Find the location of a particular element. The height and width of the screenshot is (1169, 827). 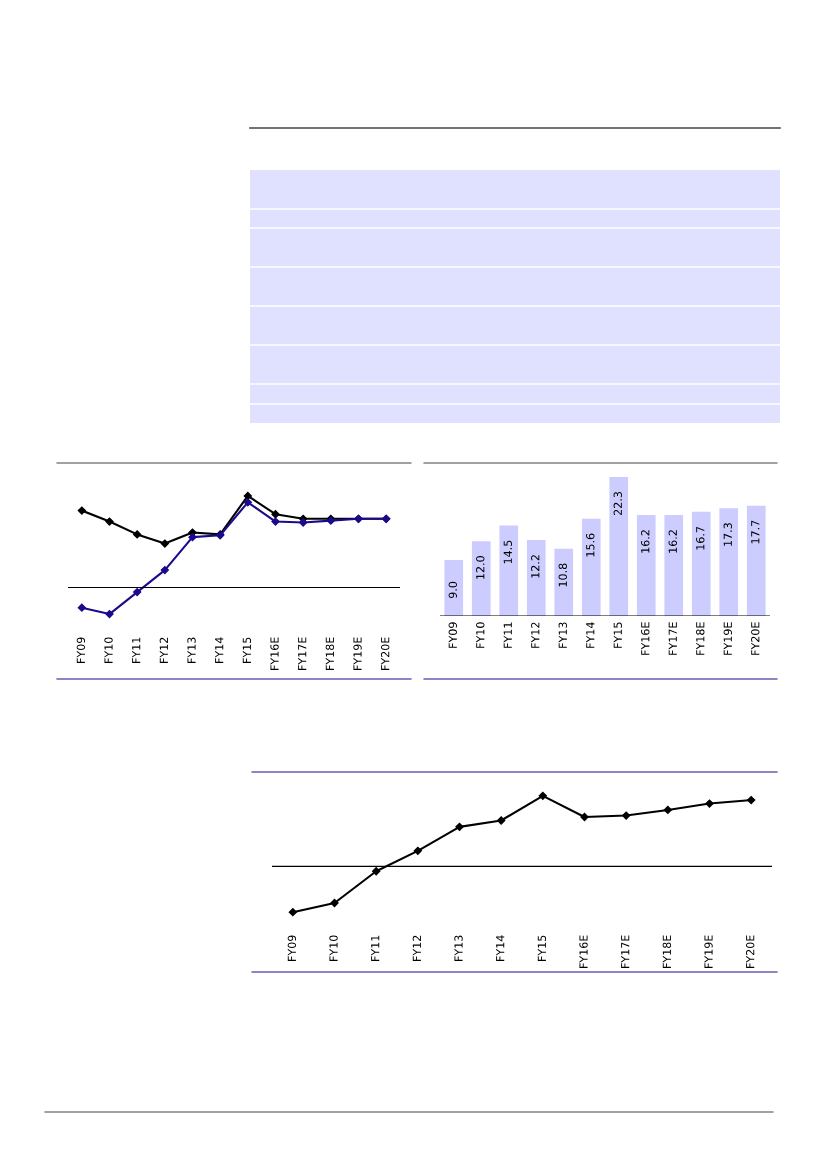

data-label: 14.5 is located at coordinates (507, 552).